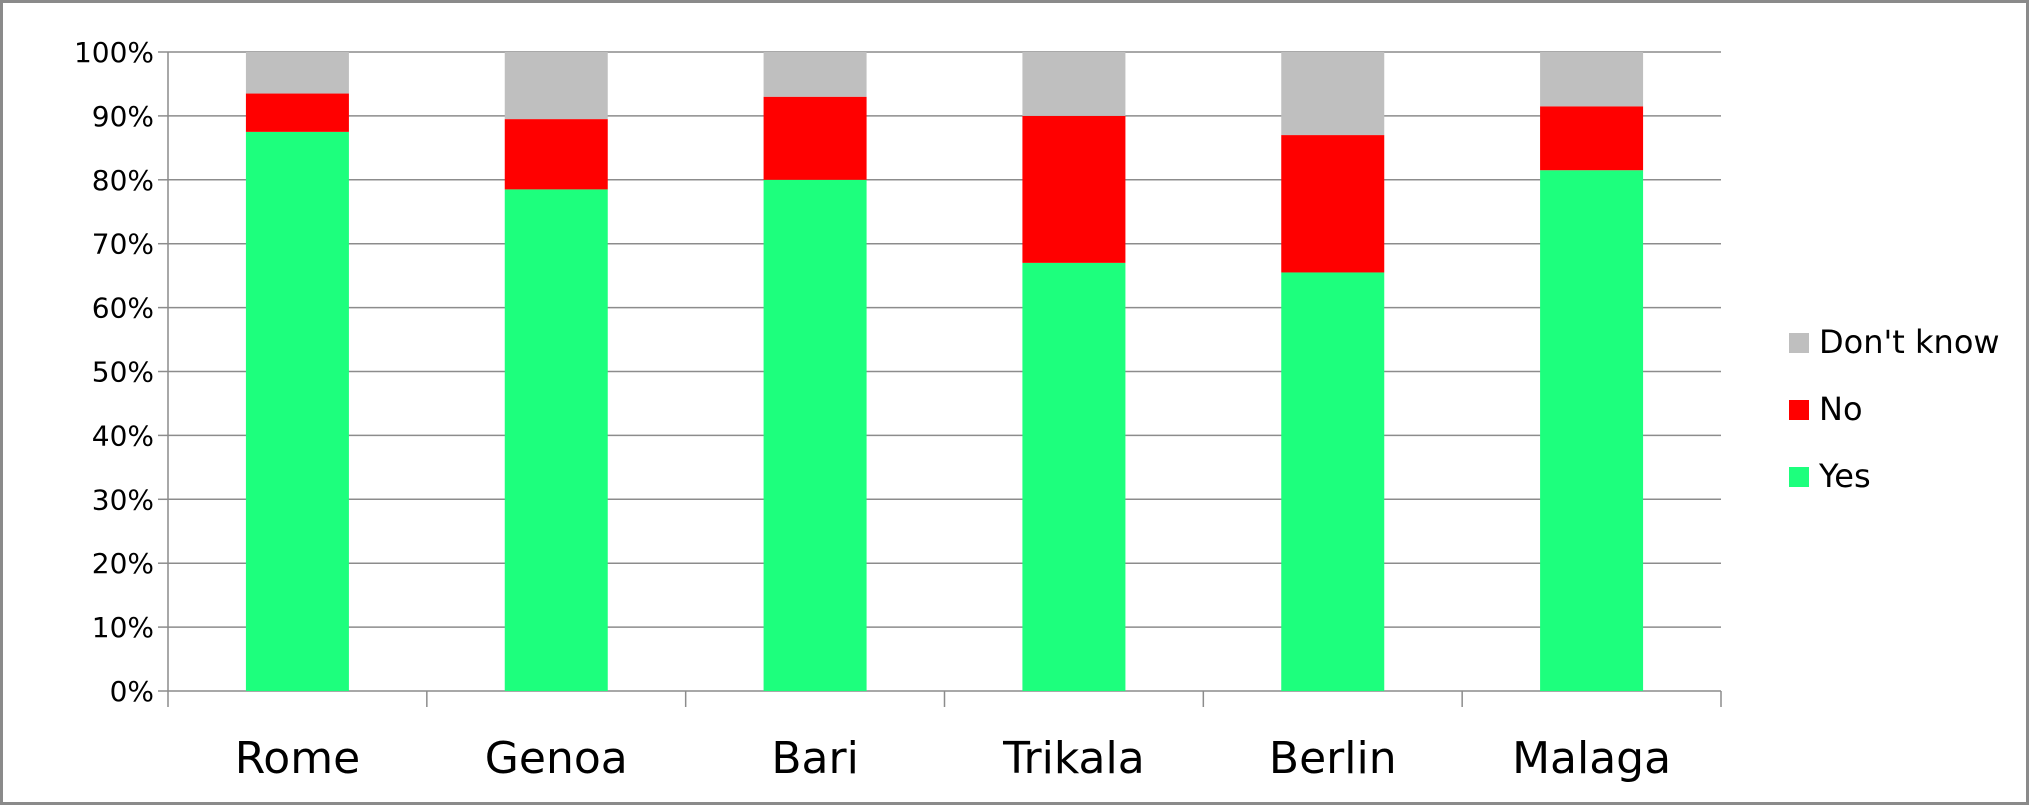 This screenshot has width=2029, height=808. What do you see at coordinates (815, 138) in the screenshot?
I see `bar-bari-no` at bounding box center [815, 138].